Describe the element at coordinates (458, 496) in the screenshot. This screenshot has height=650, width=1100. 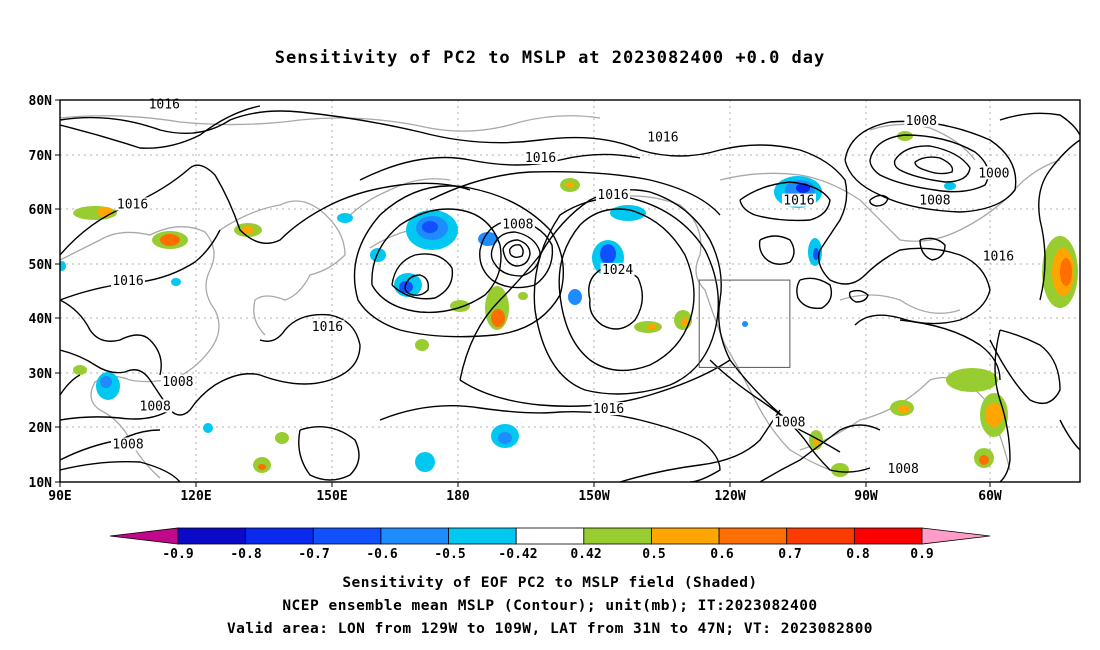
I see `lon-label: 180` at that location.